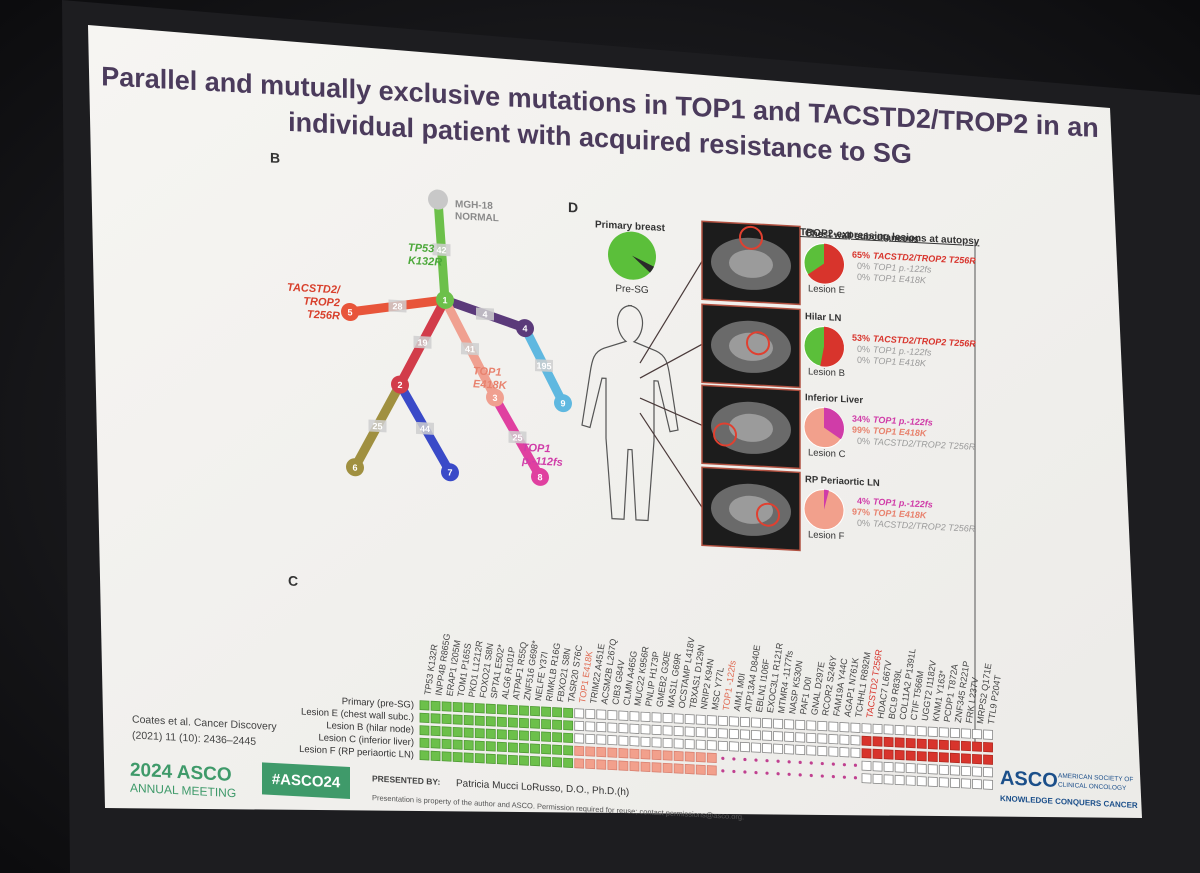 The height and width of the screenshot is (873, 1200). I want to click on row-label: Lesion B (hilar node), so click(370, 728).